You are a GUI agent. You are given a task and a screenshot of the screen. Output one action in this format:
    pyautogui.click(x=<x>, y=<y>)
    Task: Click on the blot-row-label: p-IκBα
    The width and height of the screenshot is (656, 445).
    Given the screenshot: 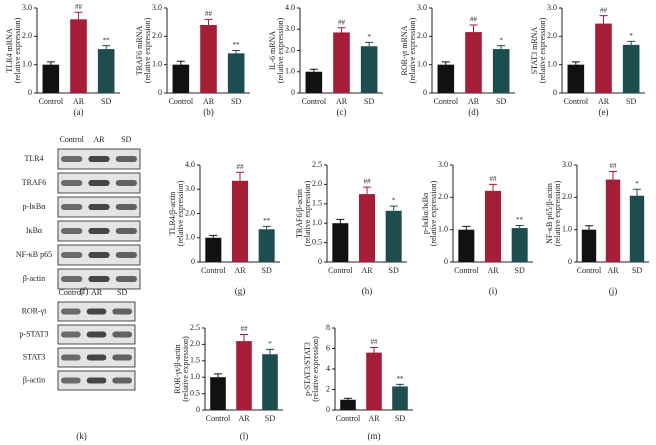 What is the action you would take?
    pyautogui.click(x=35, y=206)
    